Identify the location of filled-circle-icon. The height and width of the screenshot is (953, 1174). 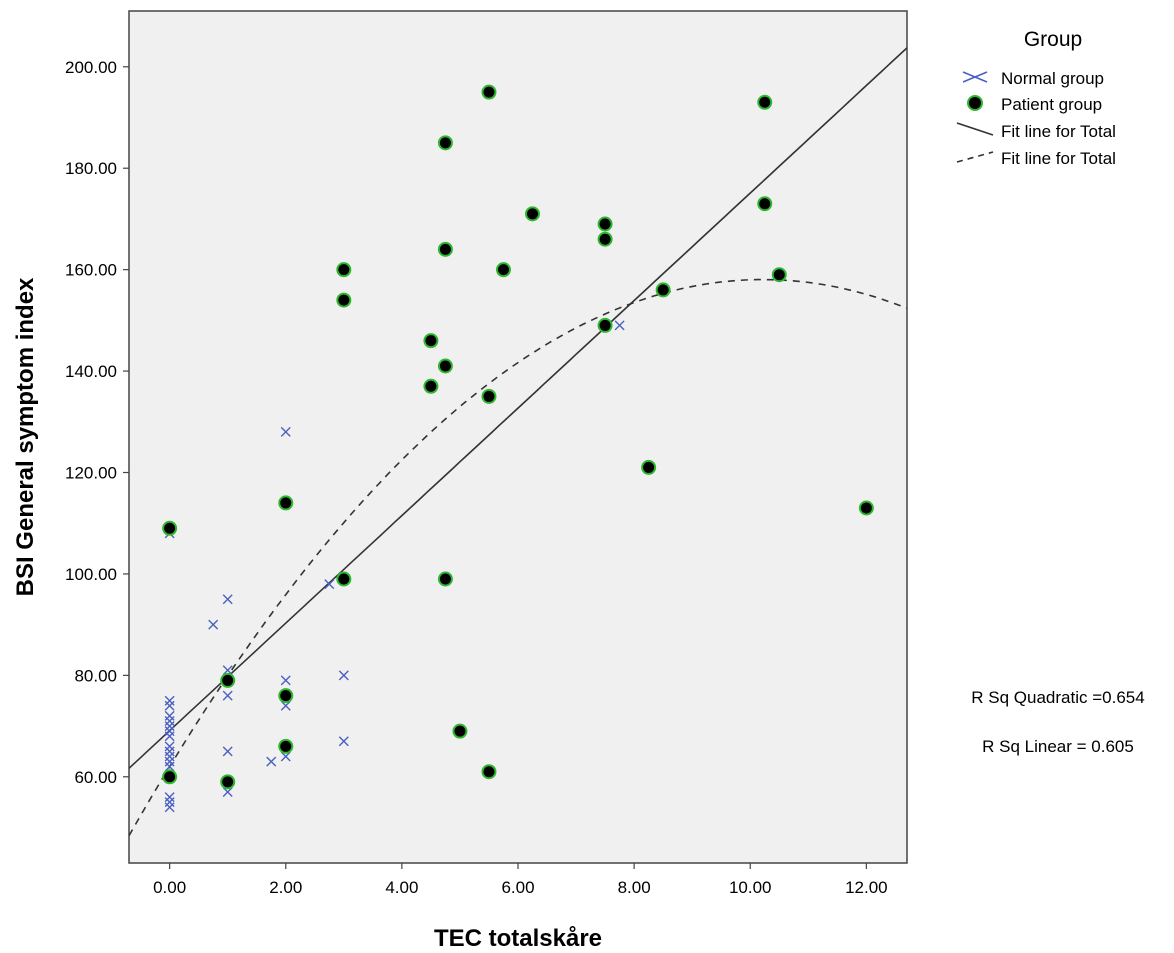
(975, 103).